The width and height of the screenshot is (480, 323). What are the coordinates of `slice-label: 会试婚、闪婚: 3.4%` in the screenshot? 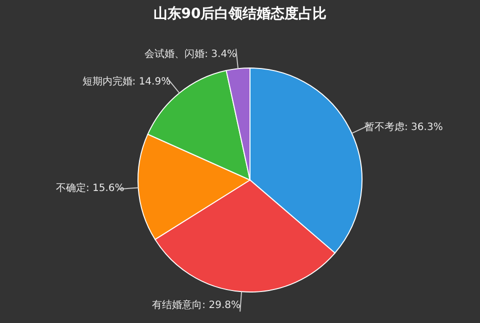 It's located at (190, 54).